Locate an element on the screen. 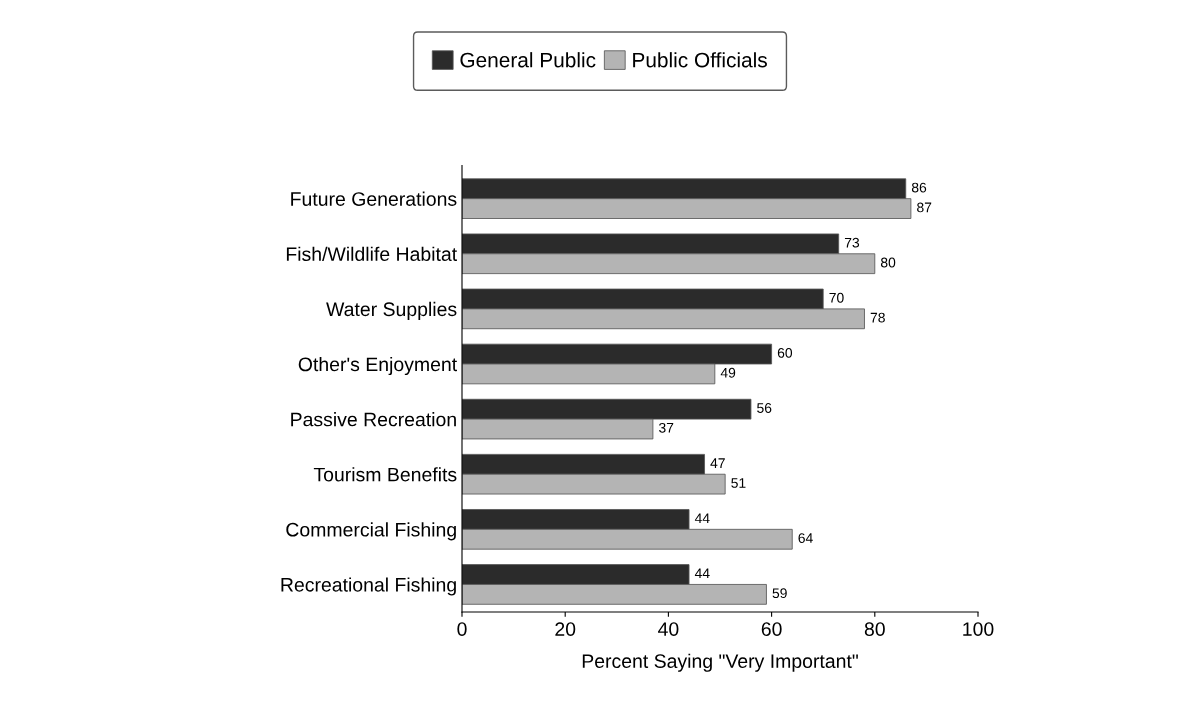  data-label: 47 is located at coordinates (717, 463).